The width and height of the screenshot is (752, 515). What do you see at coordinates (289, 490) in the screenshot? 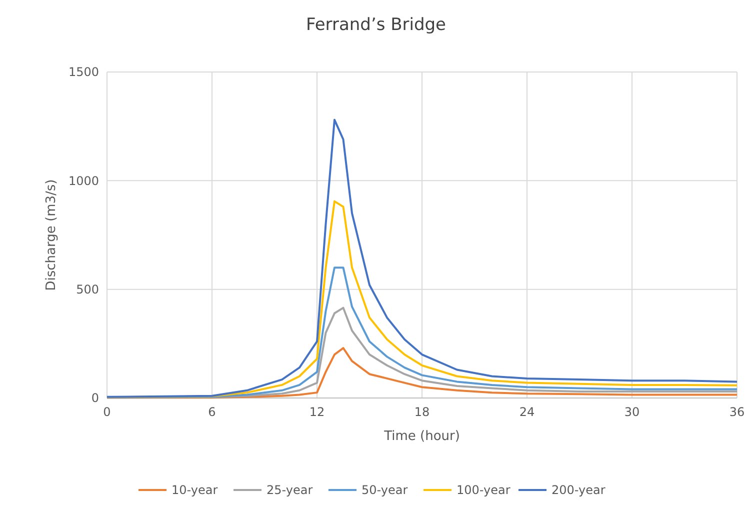
I see `legend-label: 25-year` at bounding box center [289, 490].